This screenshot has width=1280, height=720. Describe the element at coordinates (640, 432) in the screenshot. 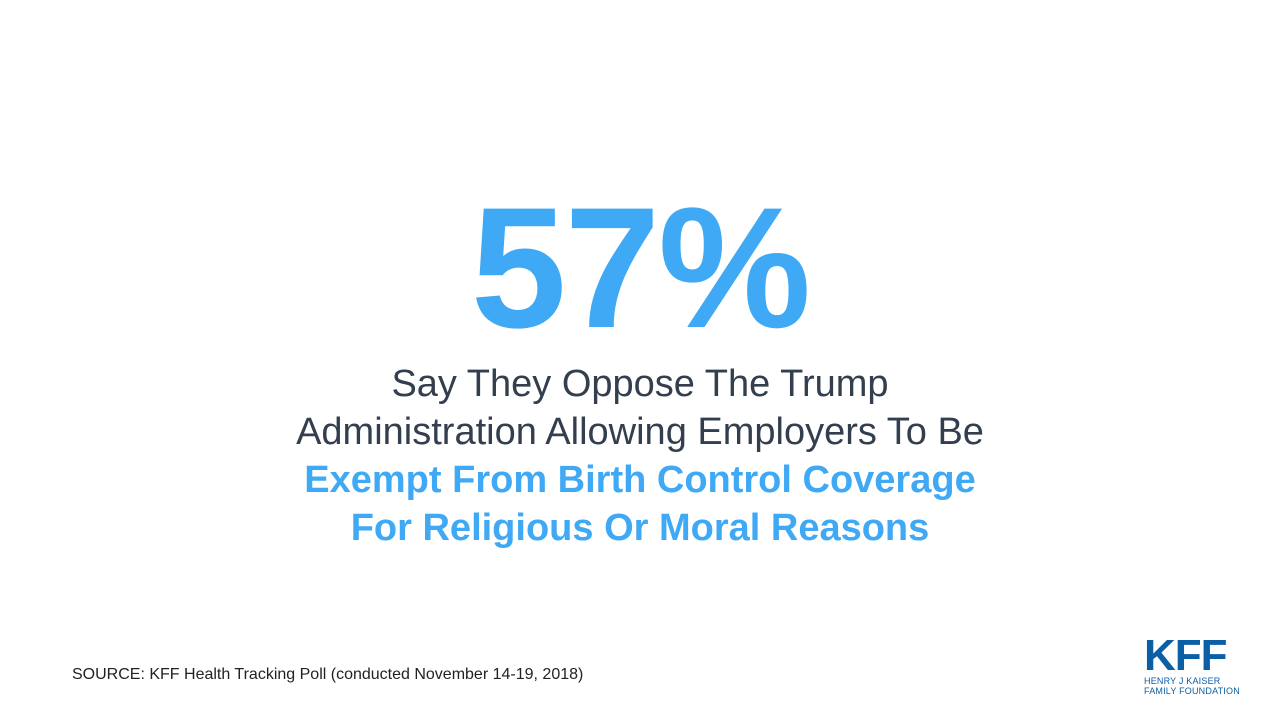

I see `statement-line-2: Administration Allowing Employers To Be` at that location.